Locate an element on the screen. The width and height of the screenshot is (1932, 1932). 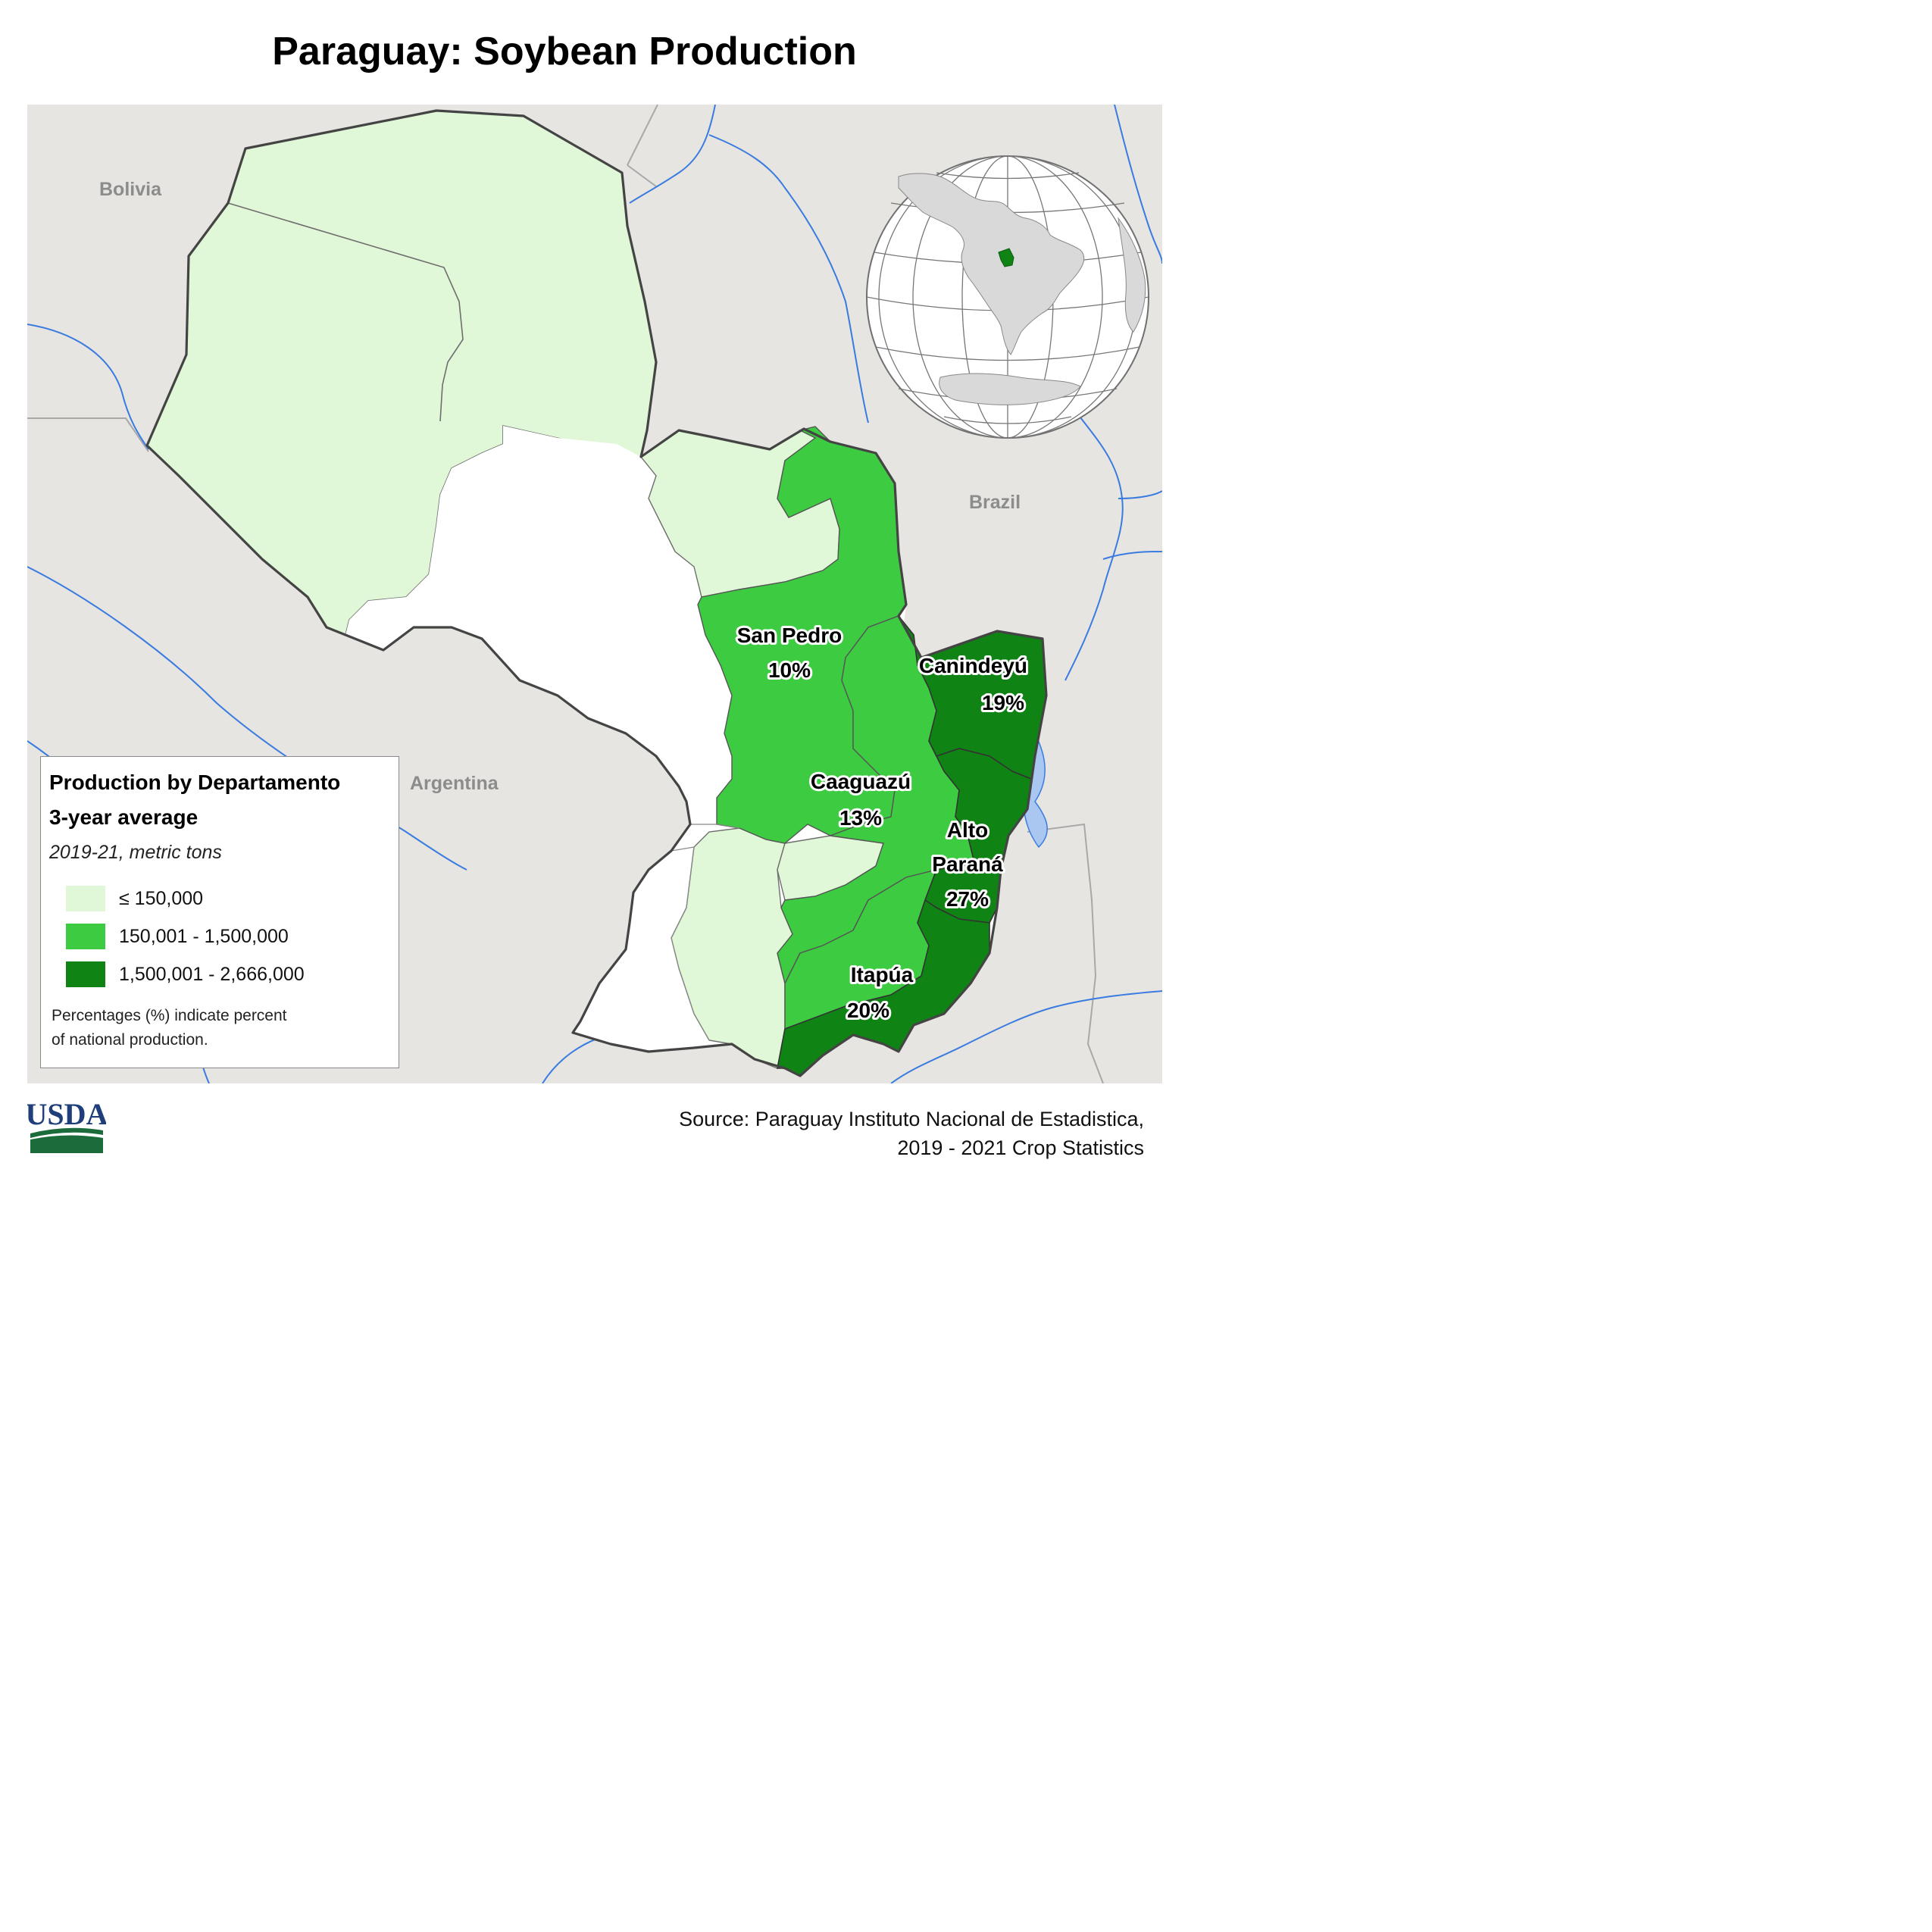
usda-logo: USDA is located at coordinates (66, 1125).